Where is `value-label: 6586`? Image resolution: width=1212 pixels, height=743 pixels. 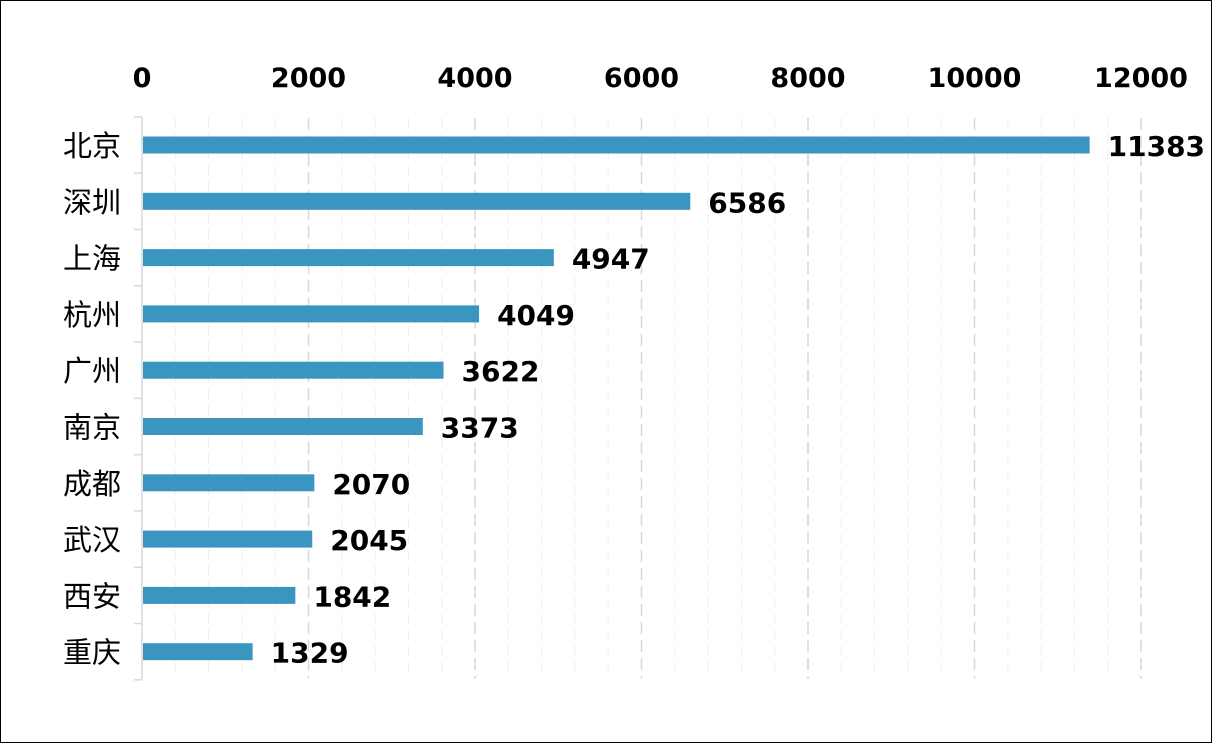
value-label: 6586 is located at coordinates (747, 202).